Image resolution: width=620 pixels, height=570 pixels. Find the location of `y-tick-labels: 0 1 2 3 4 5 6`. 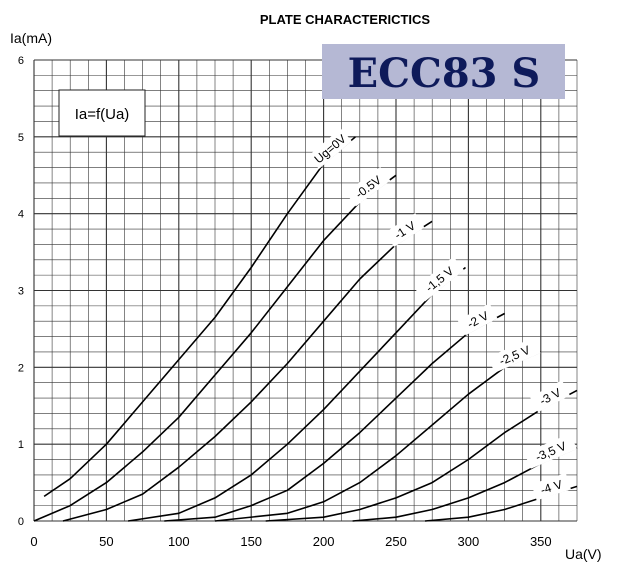

y-tick-labels: 0 1 2 3 4 5 6 is located at coordinates (21, 291).